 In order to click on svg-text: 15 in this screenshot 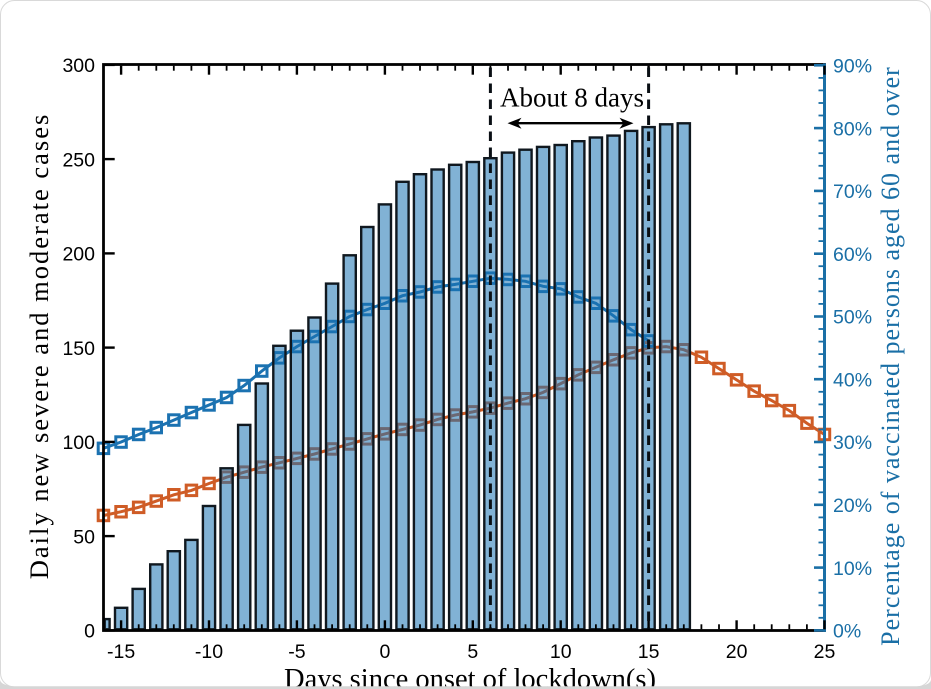, I will do `click(649, 652)`.